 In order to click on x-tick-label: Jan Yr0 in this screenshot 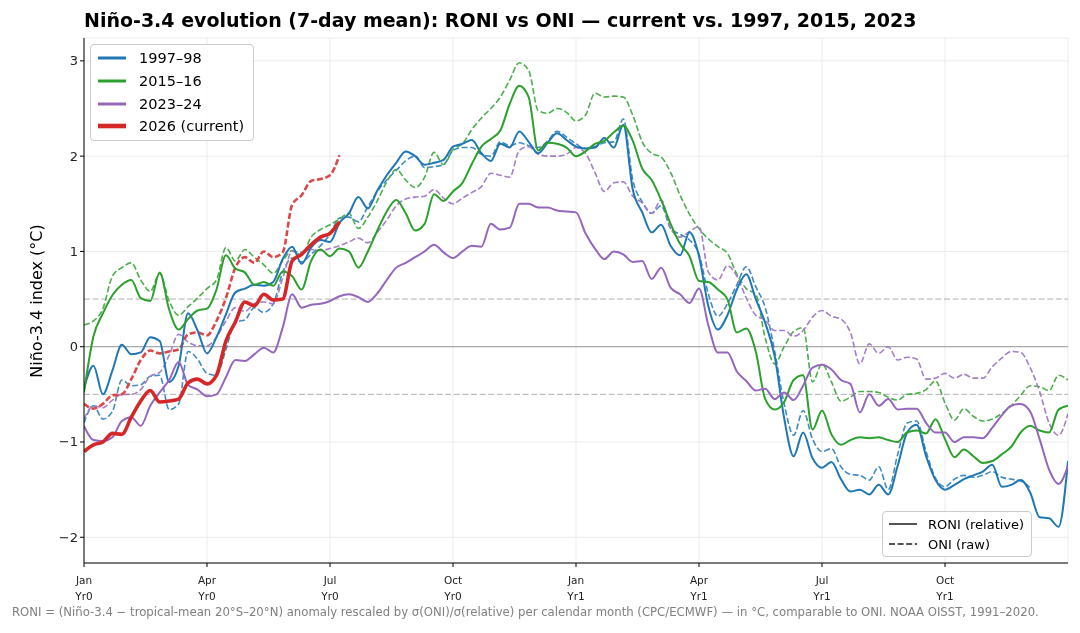, I will do `click(83, 588)`.